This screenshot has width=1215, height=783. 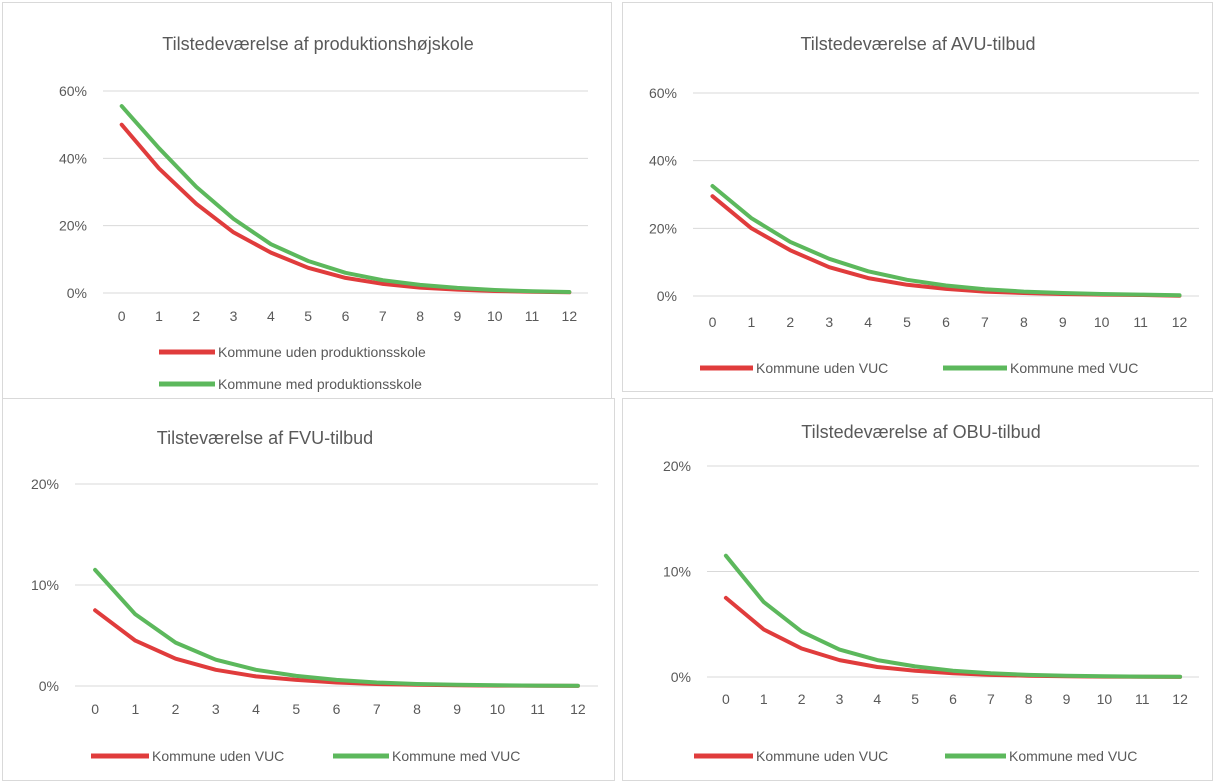 What do you see at coordinates (317, 44) in the screenshot?
I see `chart-title: Tilstedeværelse af produktionshøjskole` at bounding box center [317, 44].